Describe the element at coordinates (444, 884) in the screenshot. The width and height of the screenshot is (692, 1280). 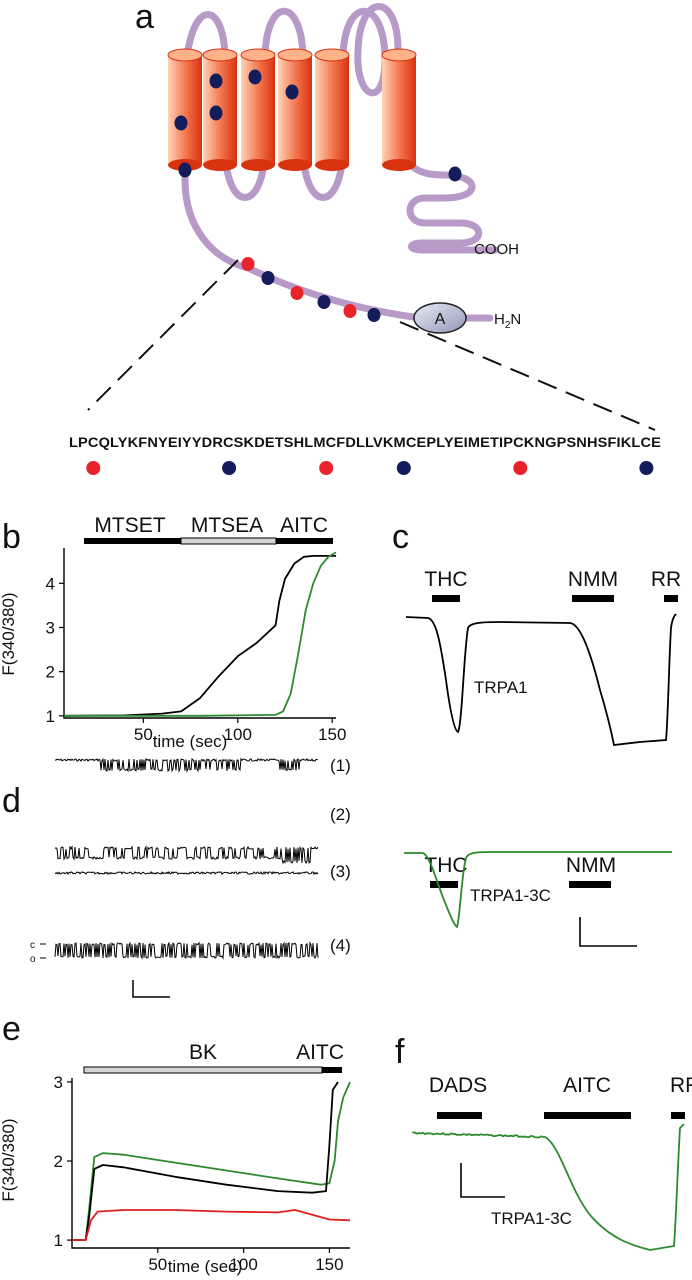
I see `bar-thc-bottom` at that location.